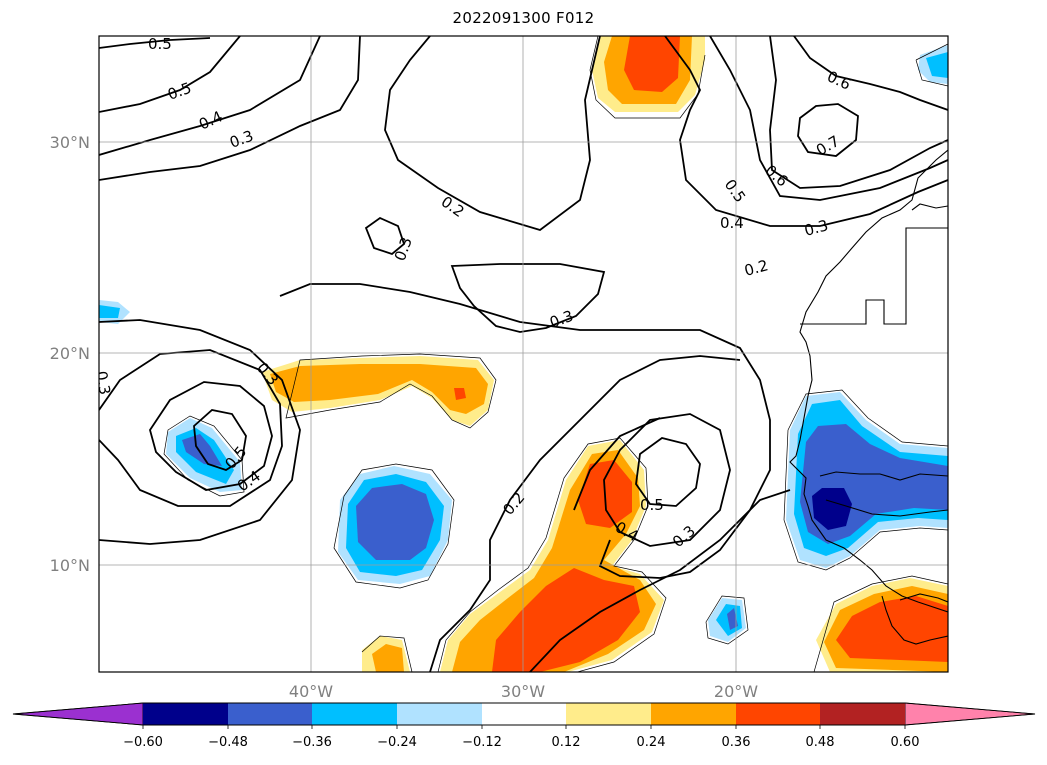 The image size is (1047, 765). I want to click on shade-negative-ne-core, so click(937, 65).